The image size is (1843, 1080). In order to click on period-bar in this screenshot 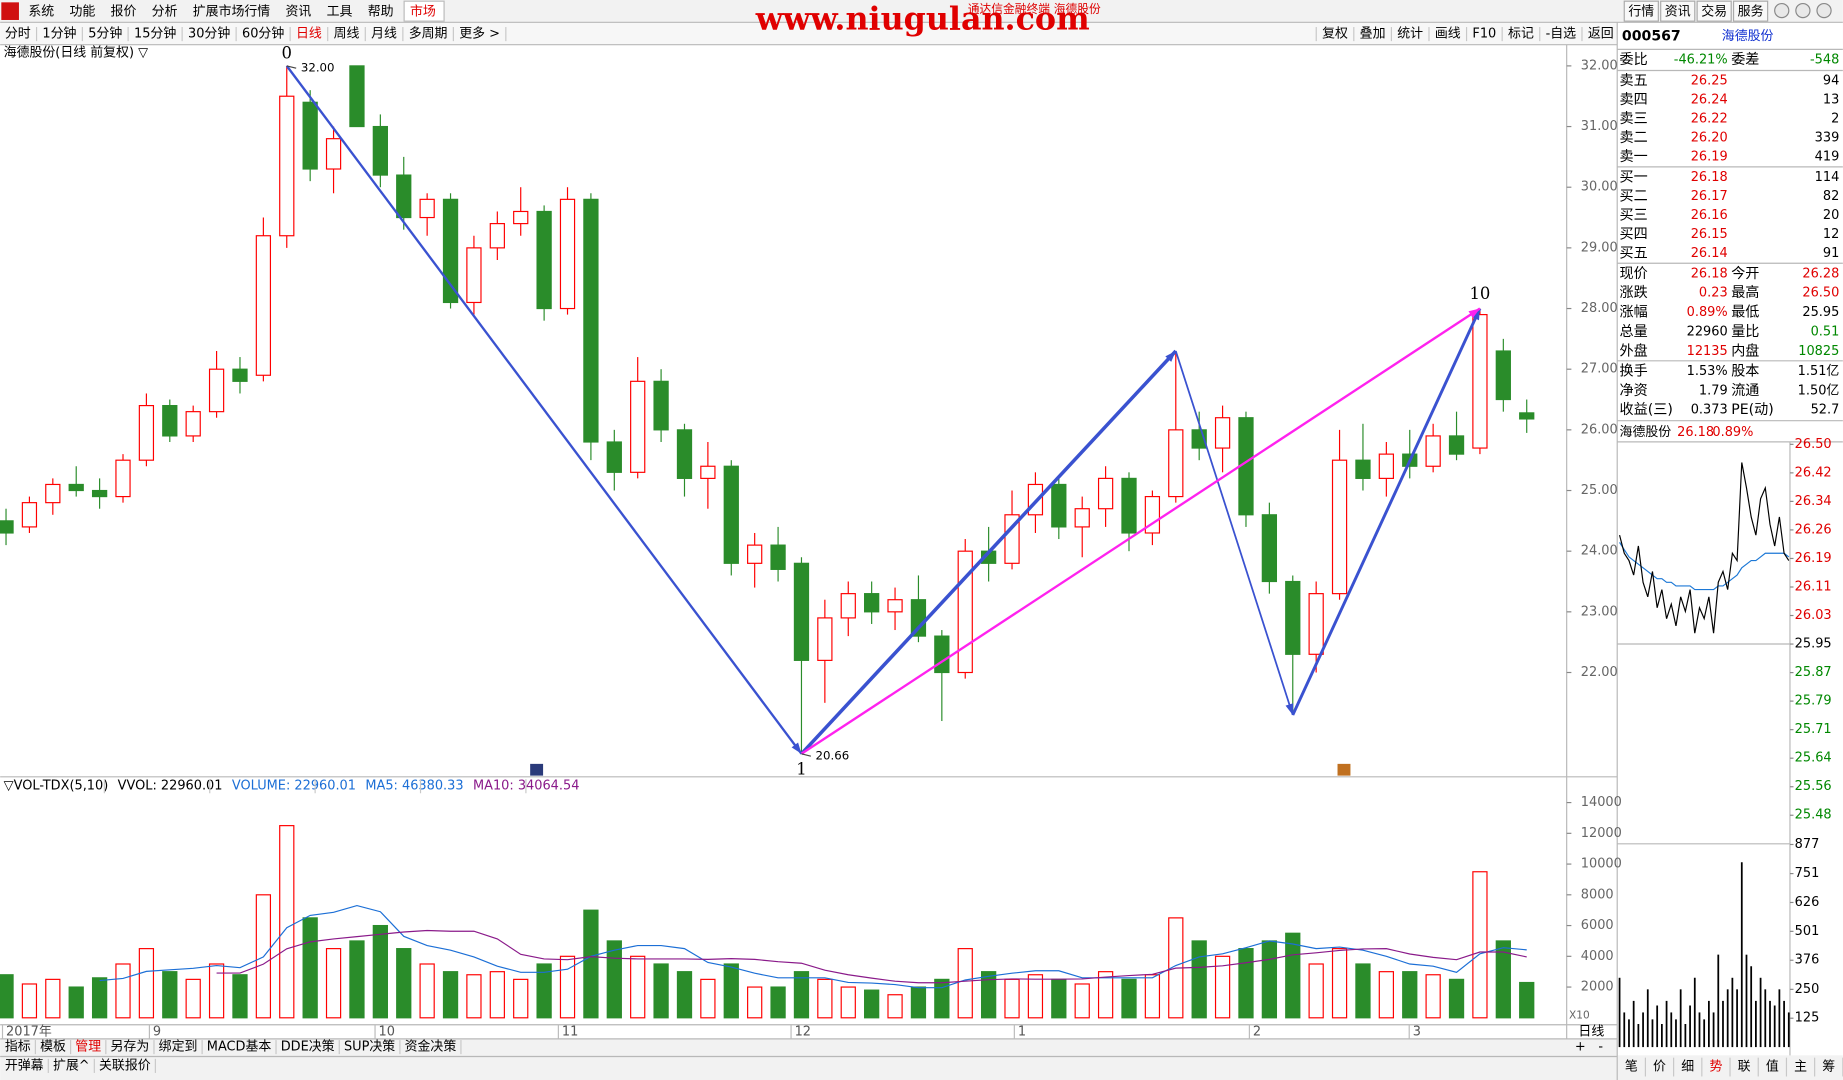, I will do `click(921, 33)`.